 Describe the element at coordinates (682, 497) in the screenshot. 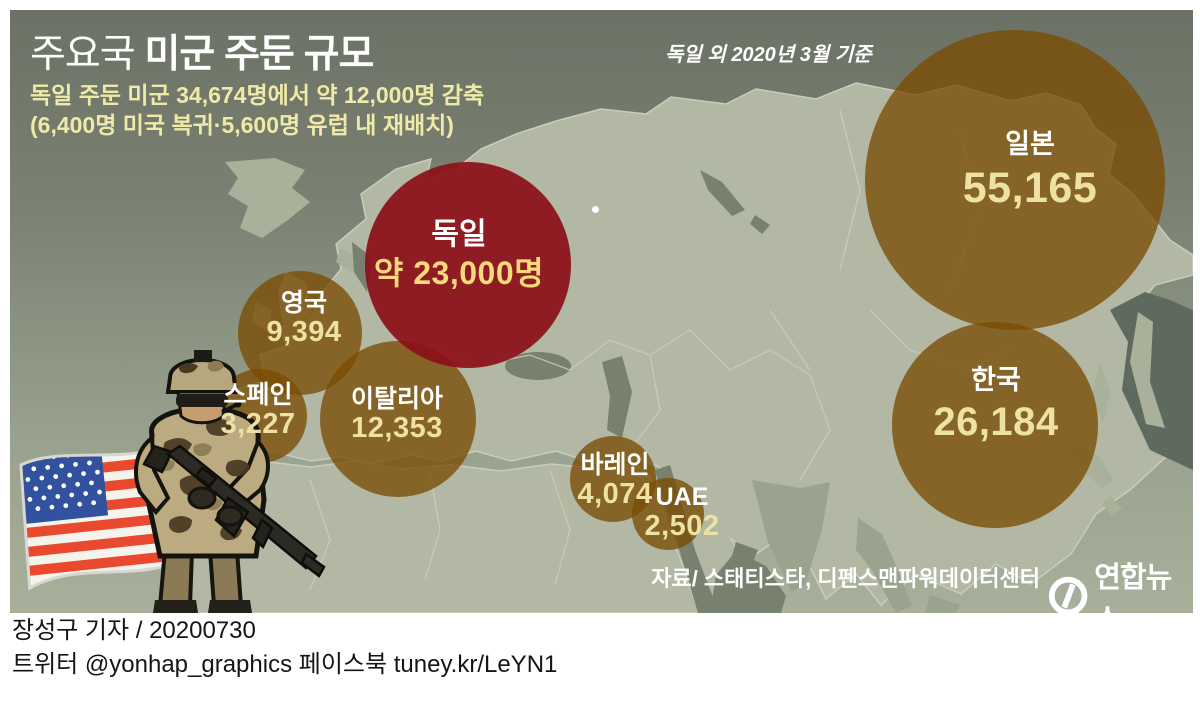

I see `country-name-uae: UAE` at that location.